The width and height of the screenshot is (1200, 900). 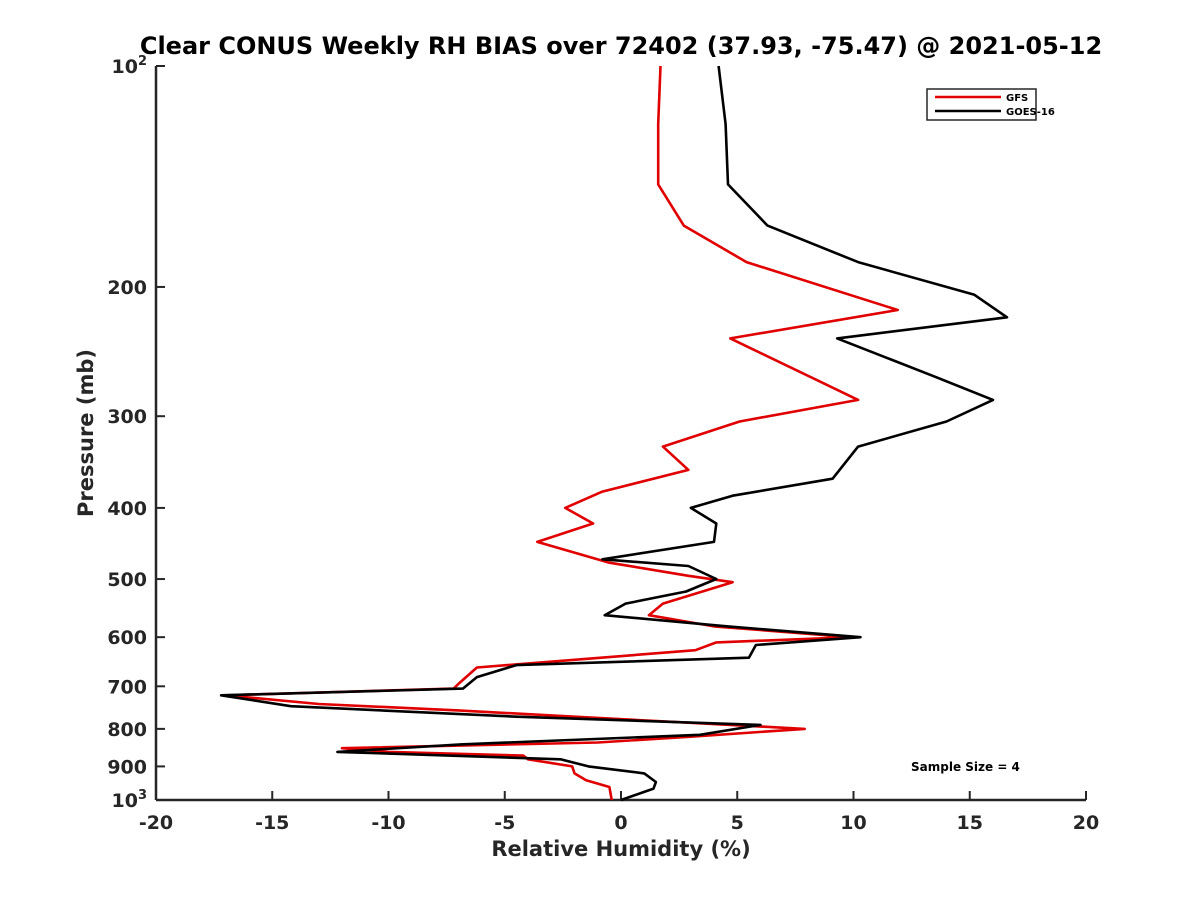 I want to click on y-tick-label: 10², so click(x=130, y=66).